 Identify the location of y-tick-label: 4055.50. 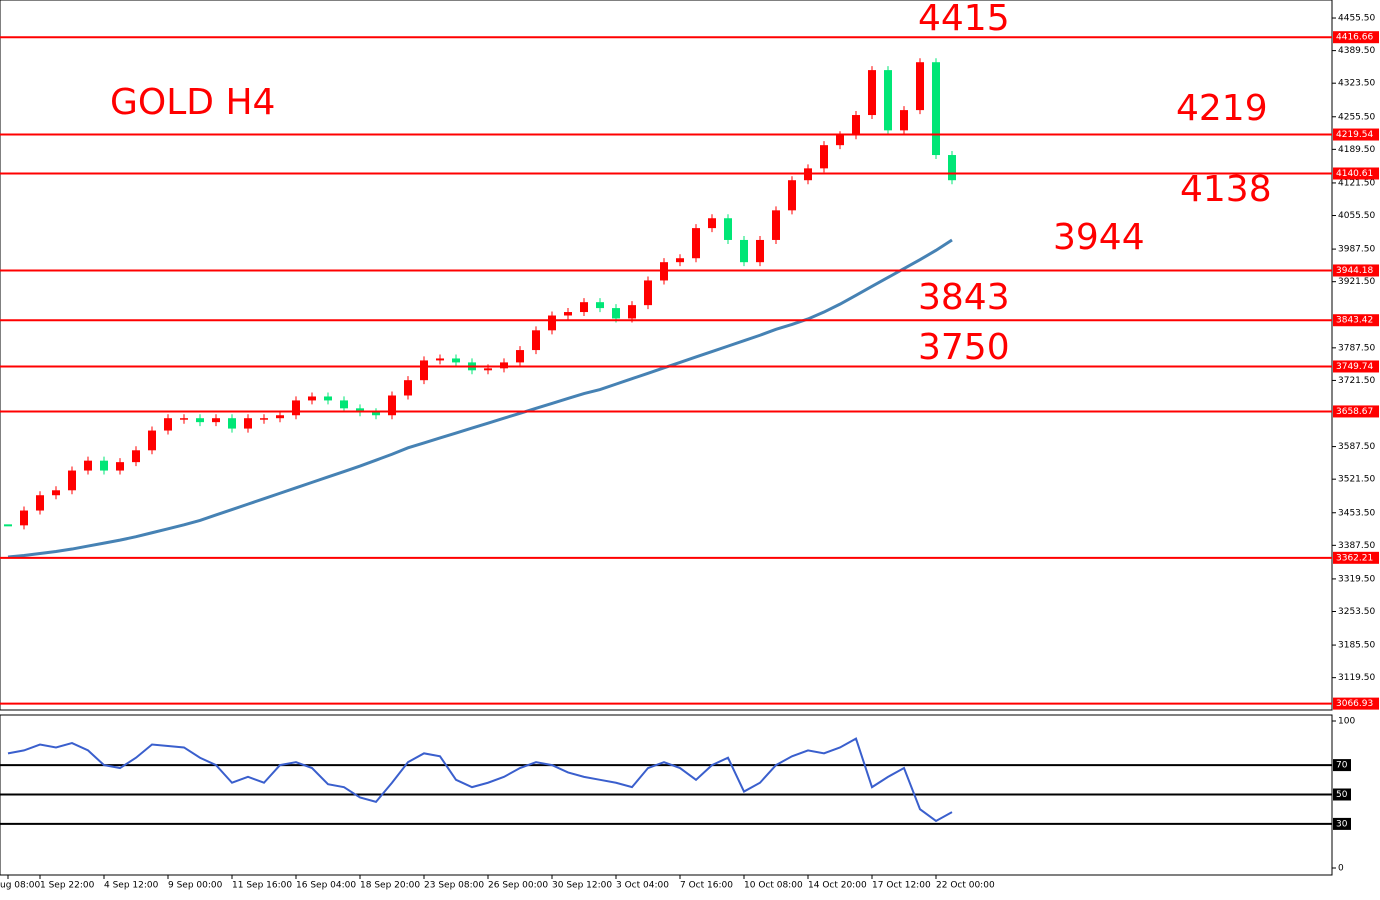
(1356, 216).